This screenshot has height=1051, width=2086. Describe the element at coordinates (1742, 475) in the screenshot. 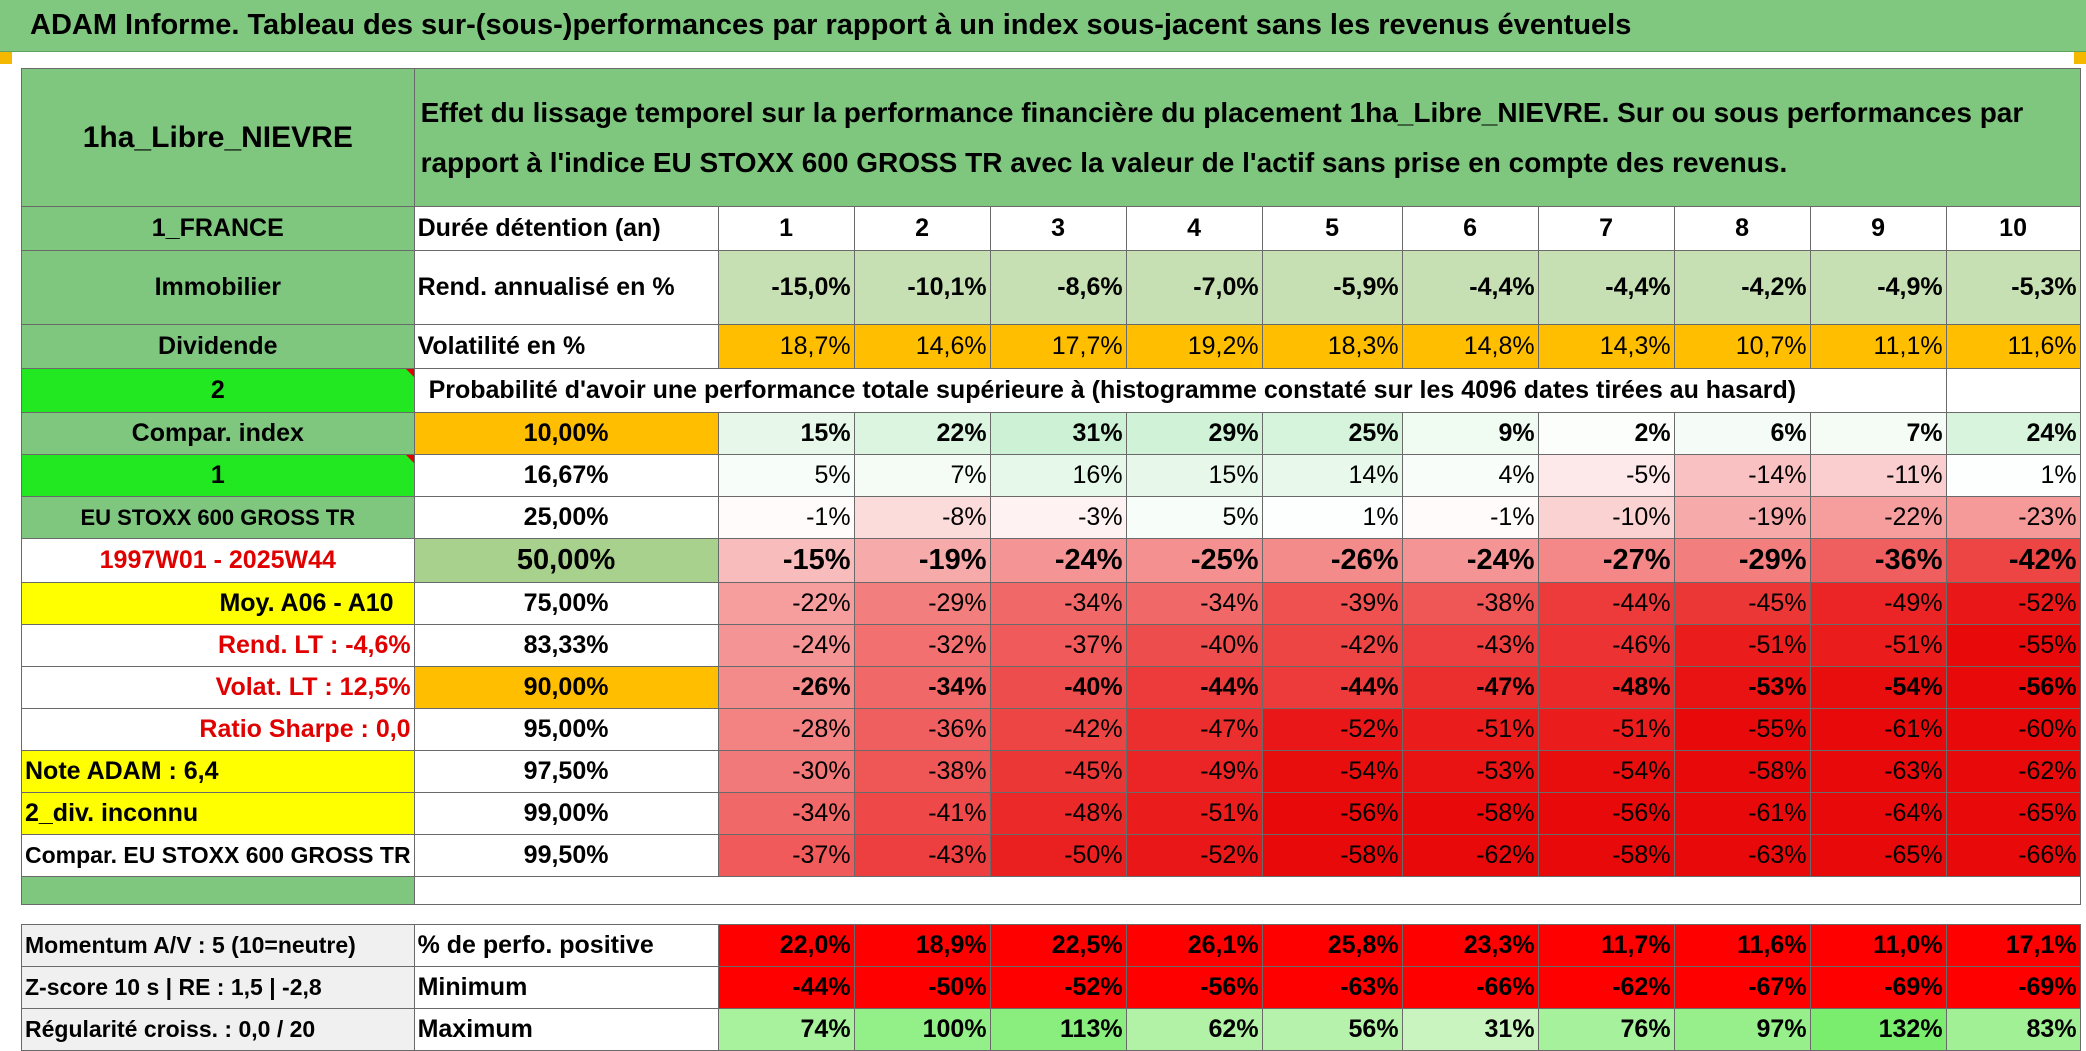

I see `probability-cell: -14%` at that location.